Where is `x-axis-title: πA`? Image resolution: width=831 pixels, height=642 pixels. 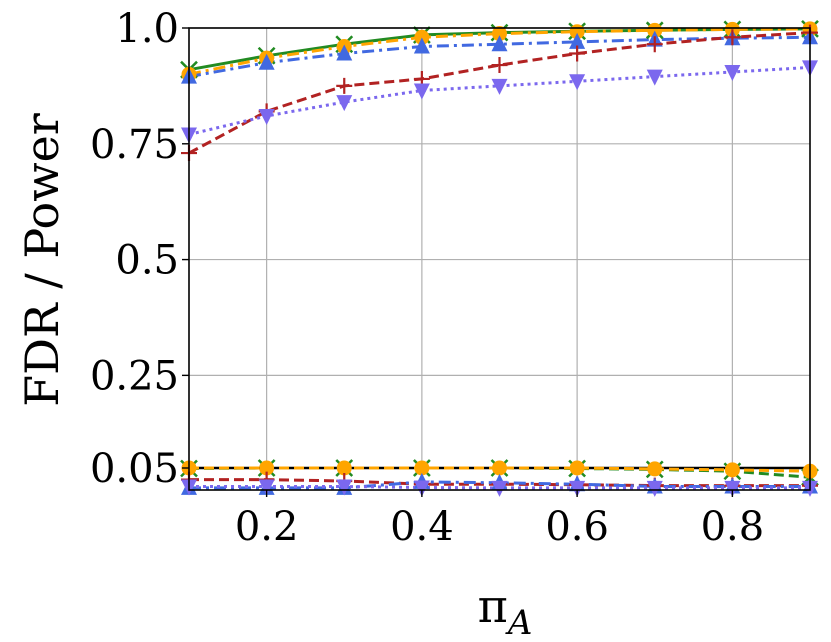
x-axis-title: πA is located at coordinates (505, 610).